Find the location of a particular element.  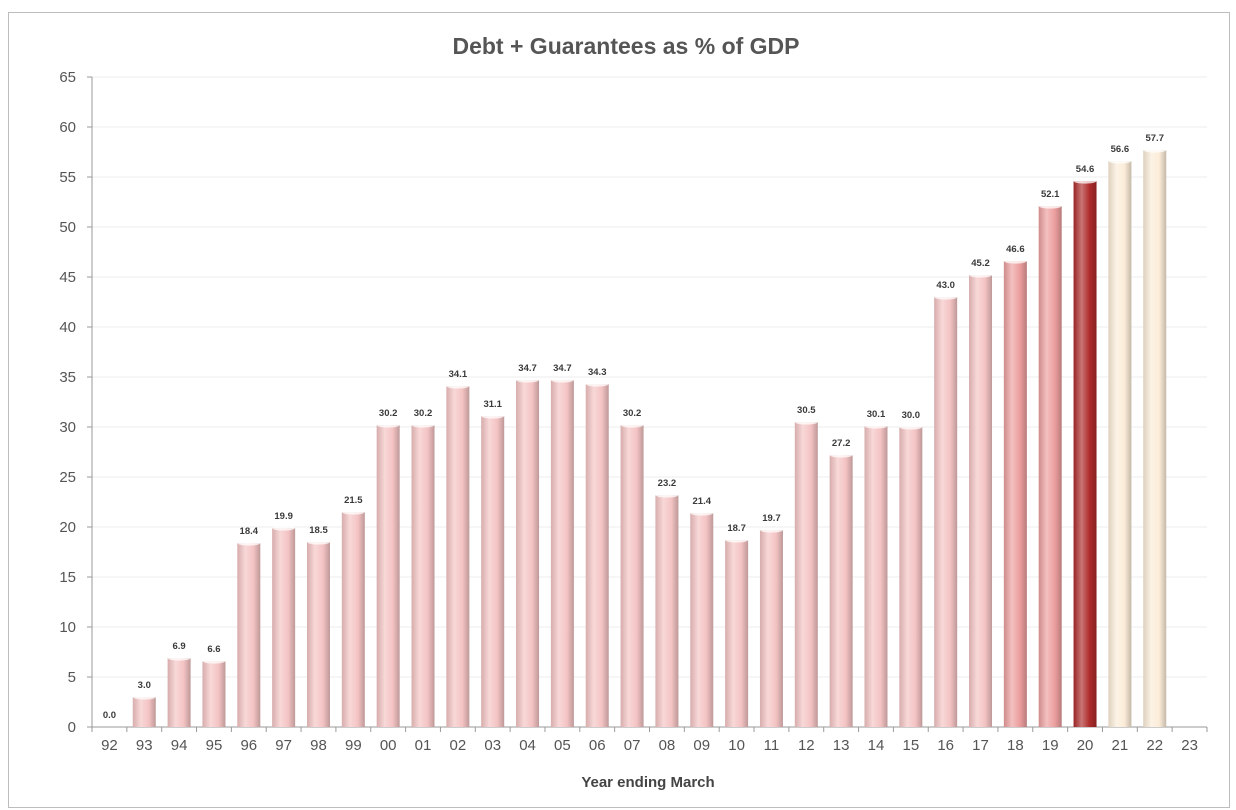

x-tick-label: 16 is located at coordinates (945, 745).